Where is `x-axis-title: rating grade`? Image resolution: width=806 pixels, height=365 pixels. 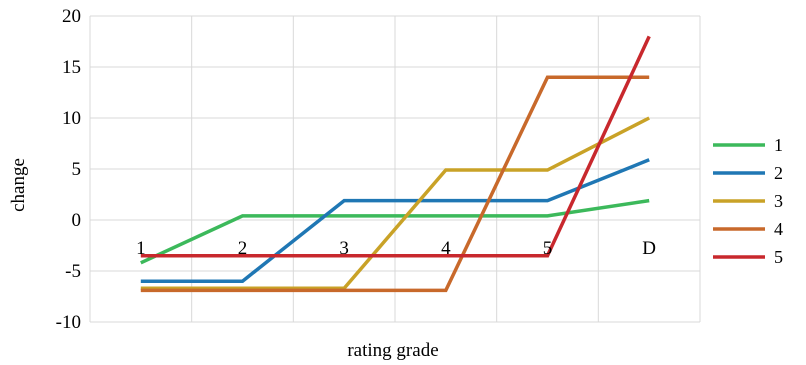
x-axis-title: rating grade is located at coordinates (392, 350).